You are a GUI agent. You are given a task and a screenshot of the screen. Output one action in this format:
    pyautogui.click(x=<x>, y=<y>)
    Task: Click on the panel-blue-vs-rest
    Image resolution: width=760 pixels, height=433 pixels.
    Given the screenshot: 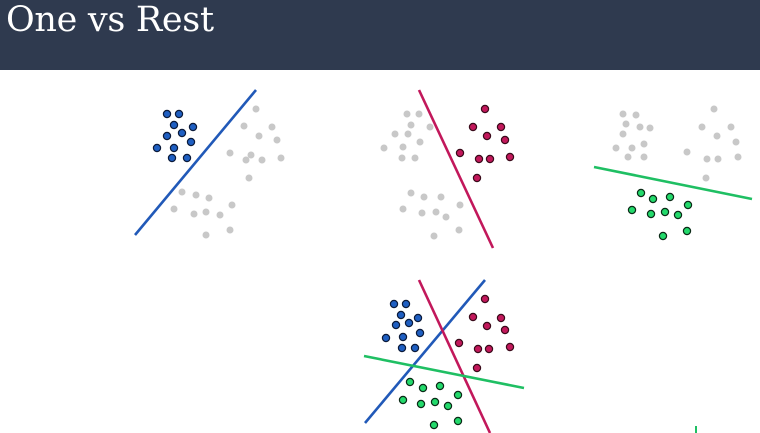 What is the action you would take?
    pyautogui.click(x=209, y=164)
    